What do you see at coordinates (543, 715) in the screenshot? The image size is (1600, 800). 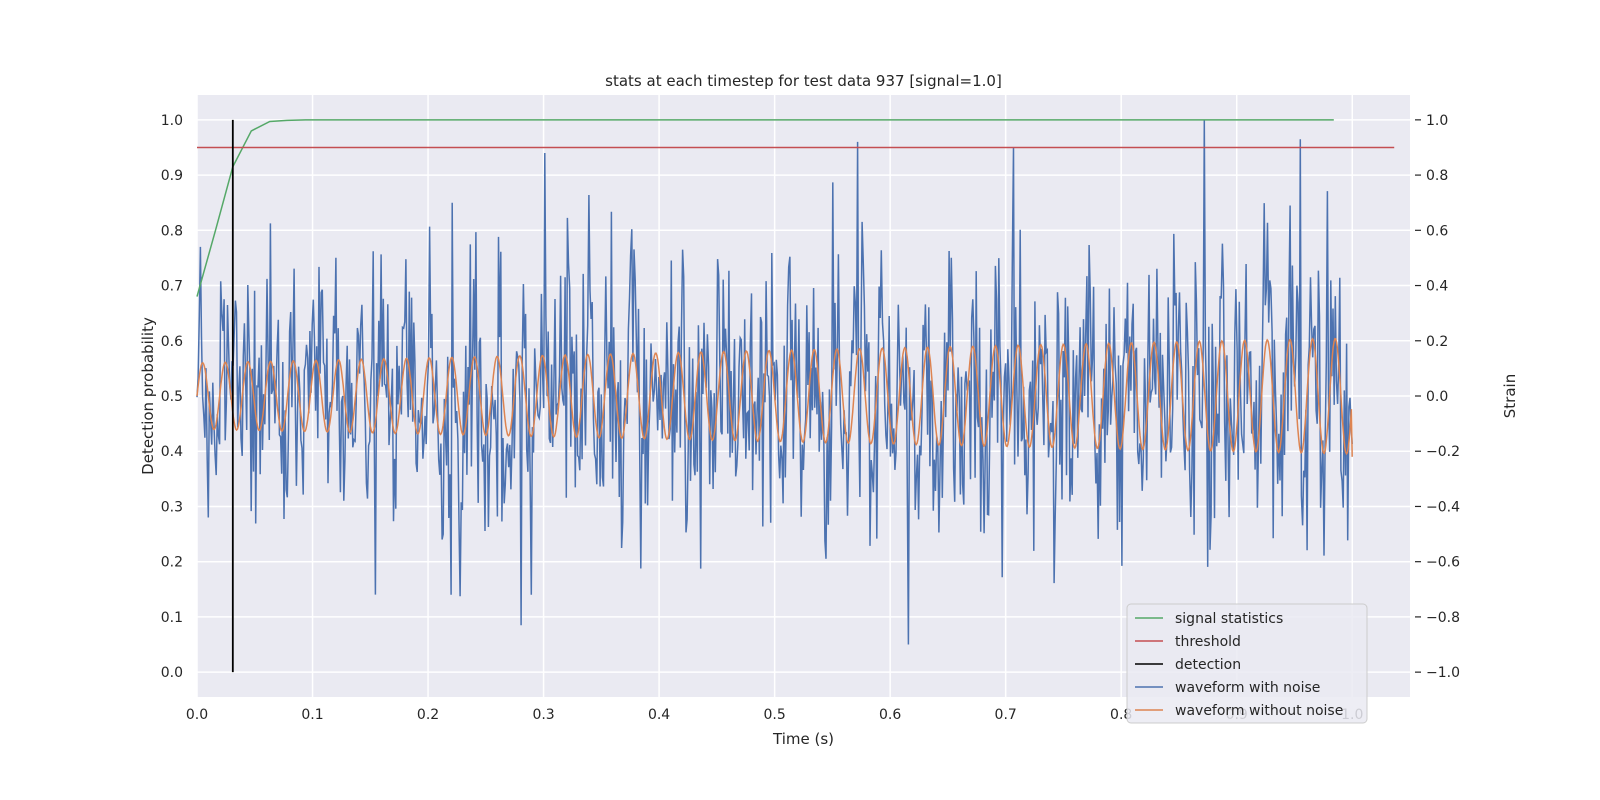 I see `x-tick-label: 0.3` at bounding box center [543, 715].